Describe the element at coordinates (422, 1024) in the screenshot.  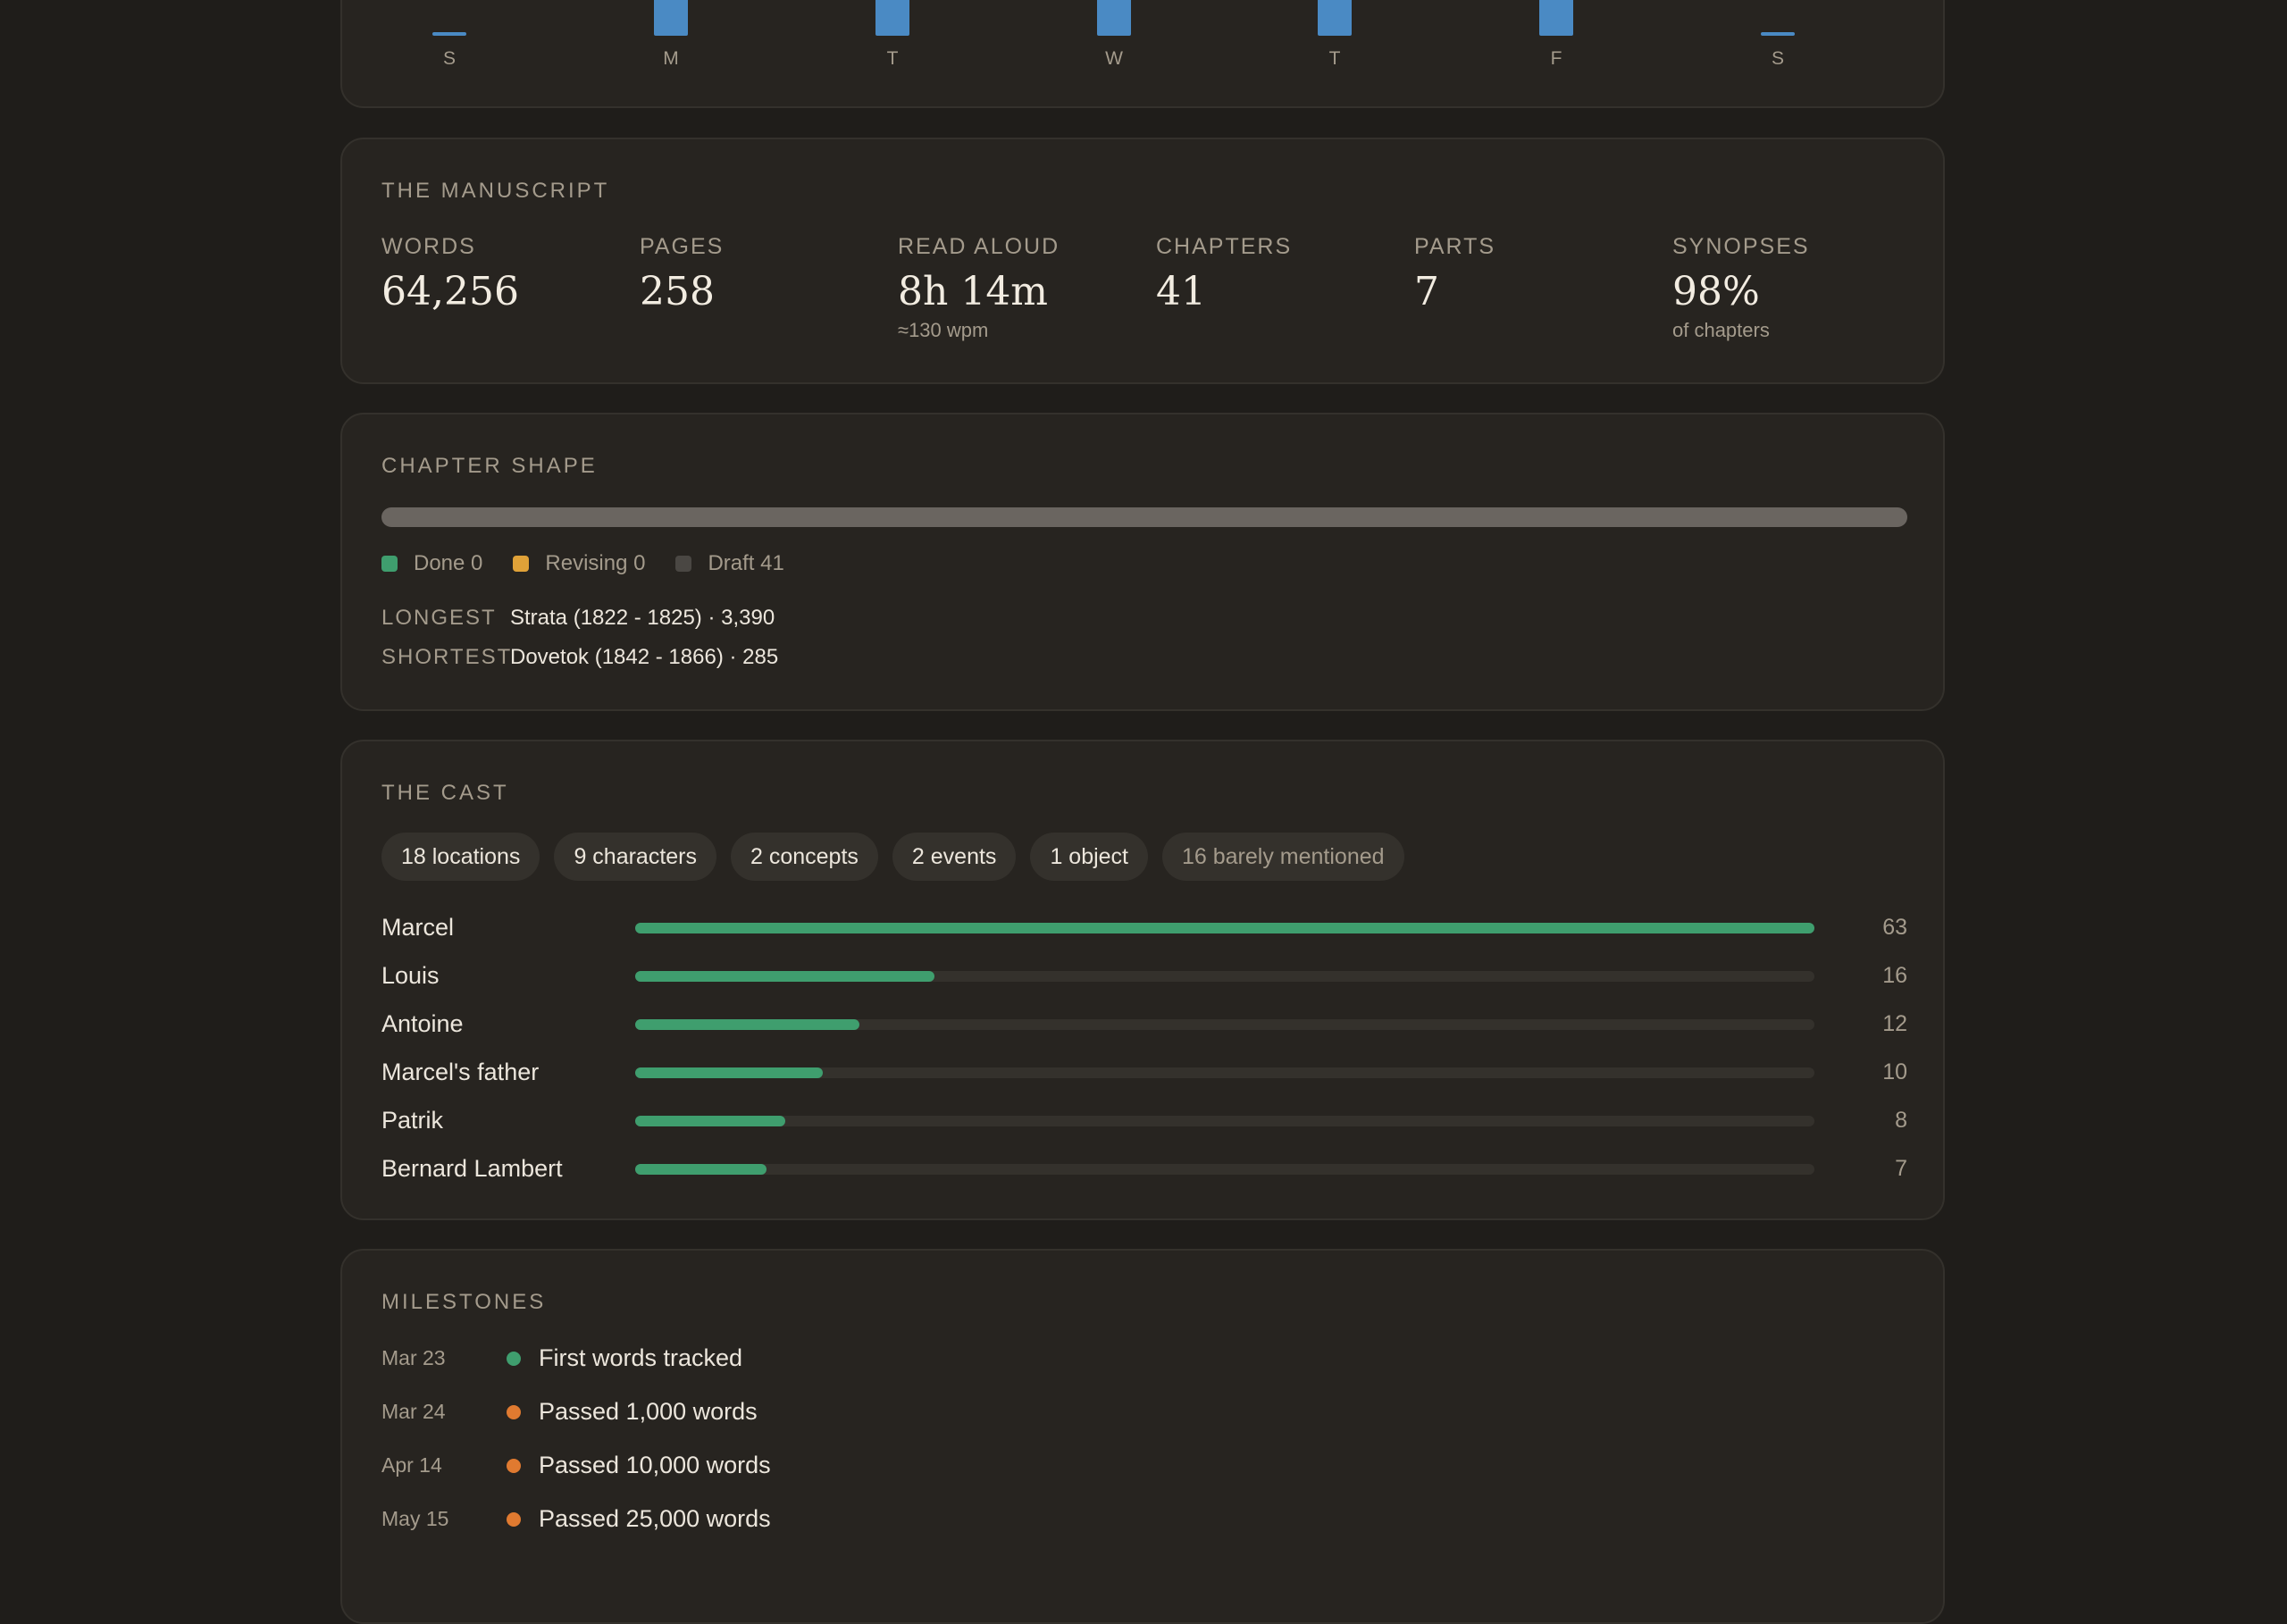
I see `cast-name: Antoine` at that location.